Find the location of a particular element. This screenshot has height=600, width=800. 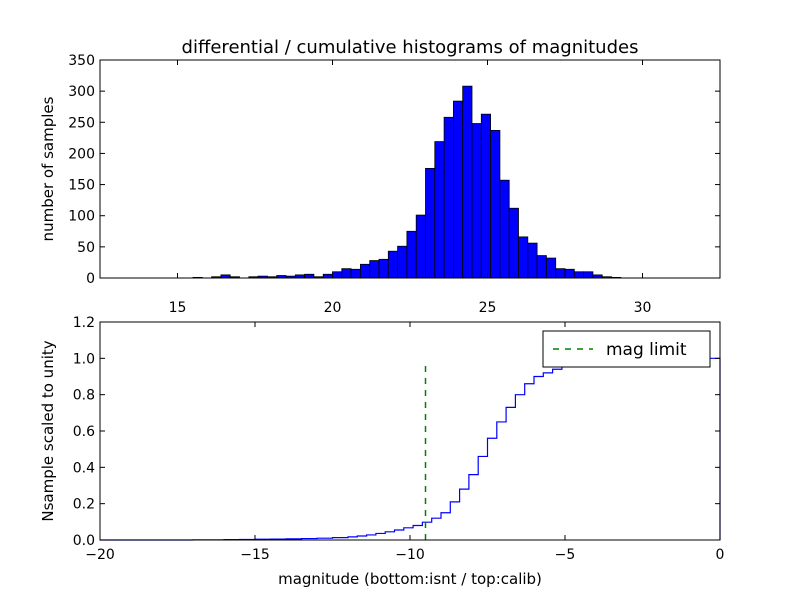

bottom-x-axis-label: magnitude (bottom:isnt / top:calib) is located at coordinates (410, 579).